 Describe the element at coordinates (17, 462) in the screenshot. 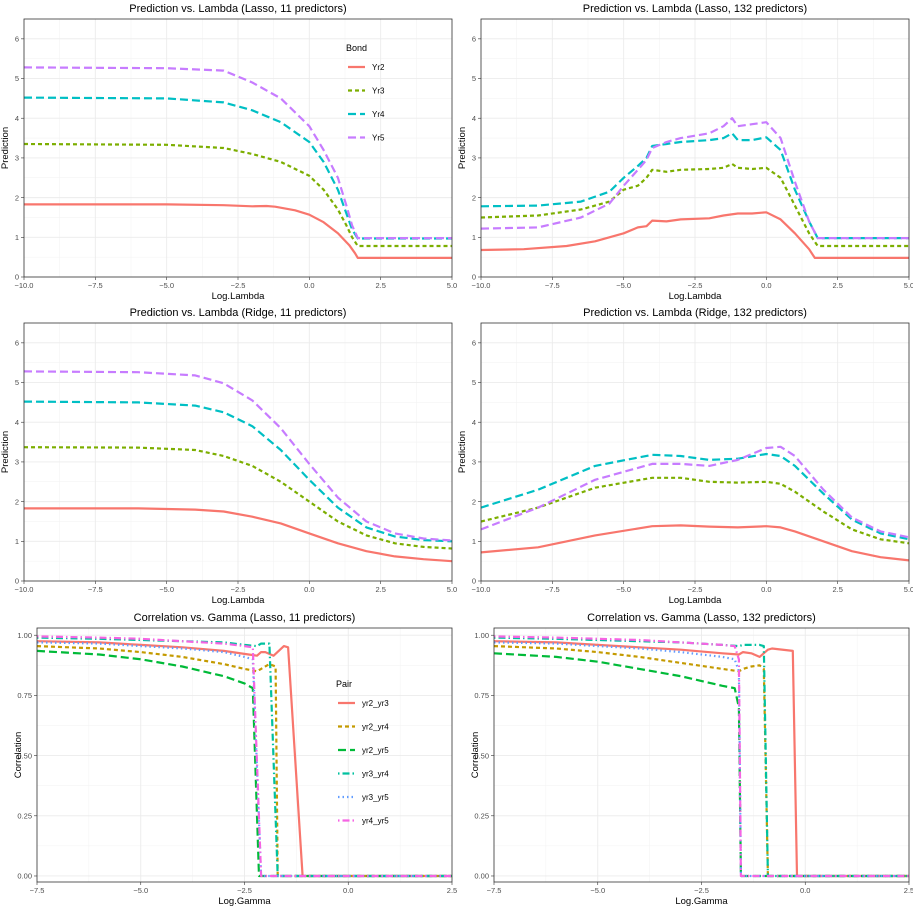

I see `y-tick-label: 3` at that location.